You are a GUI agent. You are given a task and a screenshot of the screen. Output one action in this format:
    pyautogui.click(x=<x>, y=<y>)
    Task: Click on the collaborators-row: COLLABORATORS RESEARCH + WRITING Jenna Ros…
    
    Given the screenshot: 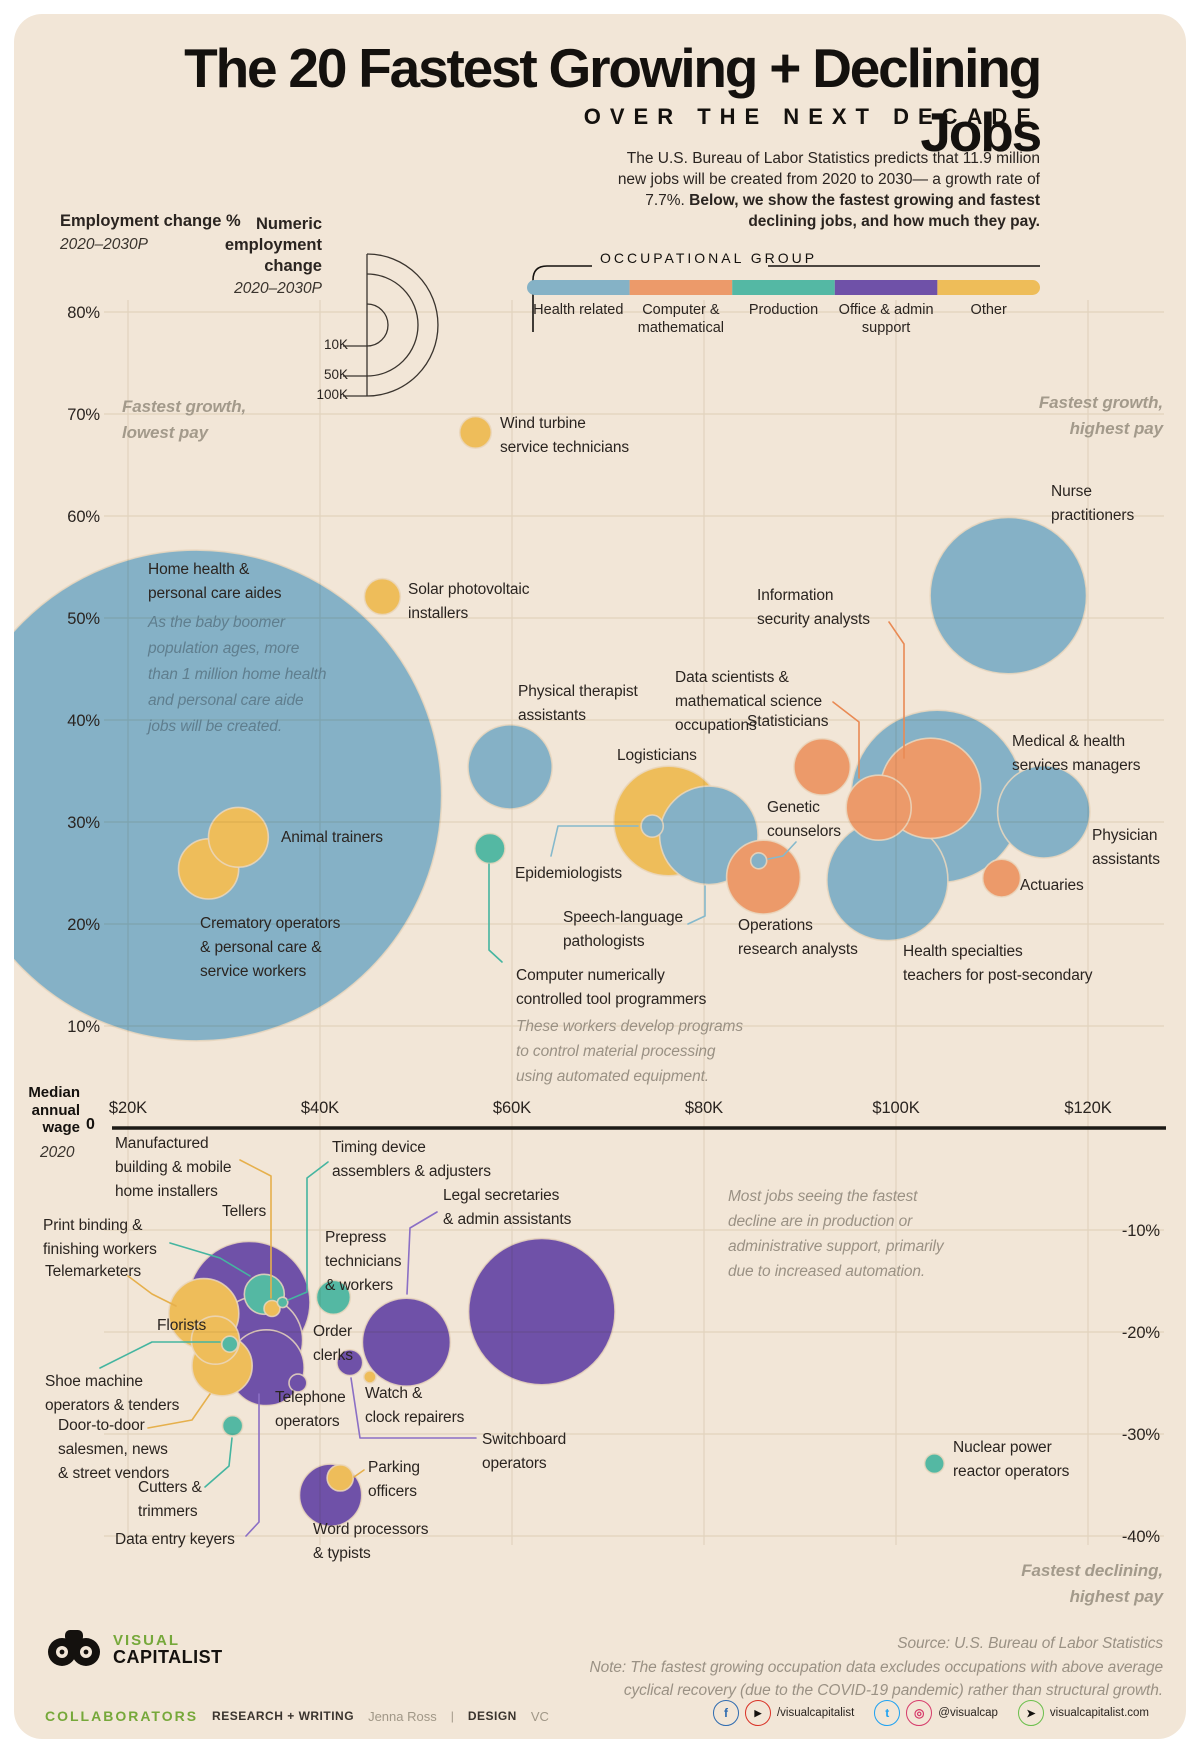 What is the action you would take?
    pyautogui.click(x=297, y=1716)
    